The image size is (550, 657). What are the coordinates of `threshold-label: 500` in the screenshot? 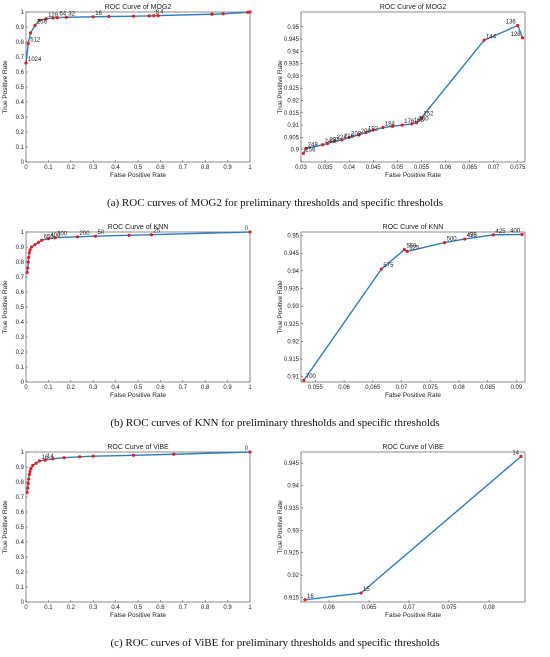 It's located at (452, 240).